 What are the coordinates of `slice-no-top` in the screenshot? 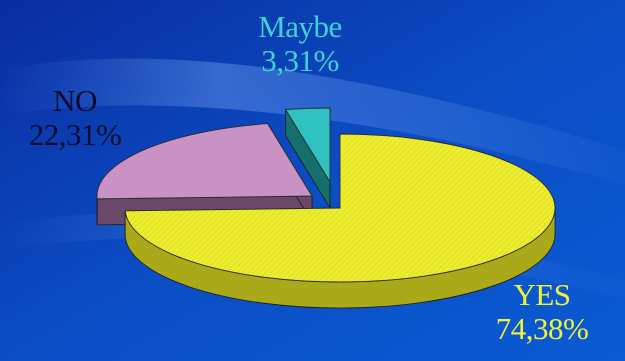 It's located at (204, 161).